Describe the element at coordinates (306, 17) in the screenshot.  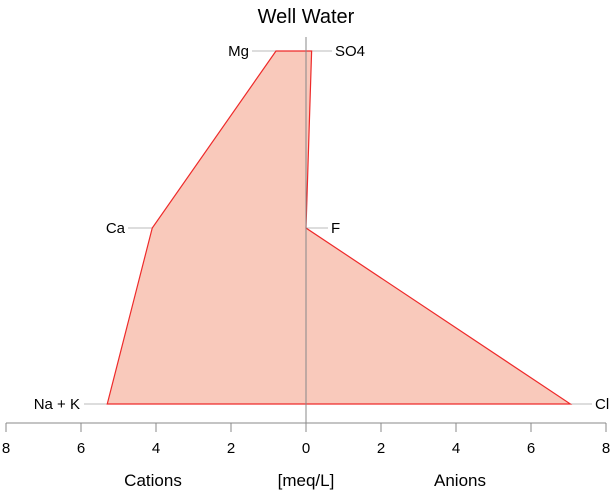
I see `chart-title: Well Water` at that location.